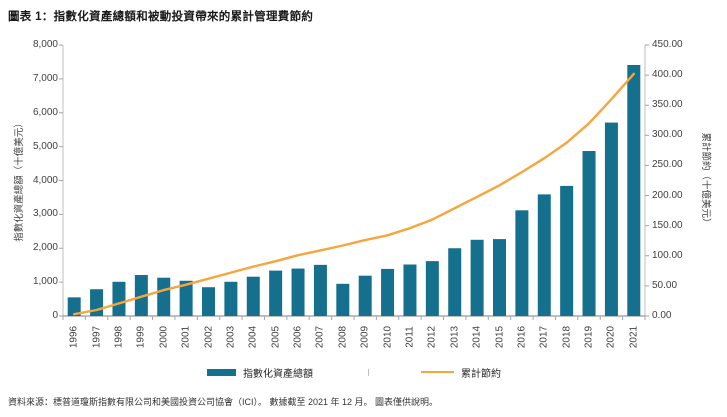  What do you see at coordinates (164, 337) in the screenshot?
I see `x-label-2000: 2000` at bounding box center [164, 337].